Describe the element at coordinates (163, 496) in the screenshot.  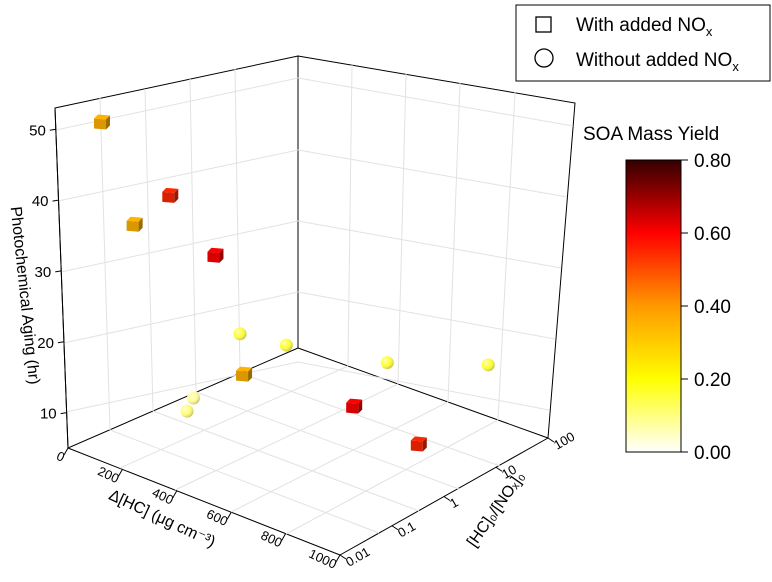
I see `x-tick-label: 400` at that location.